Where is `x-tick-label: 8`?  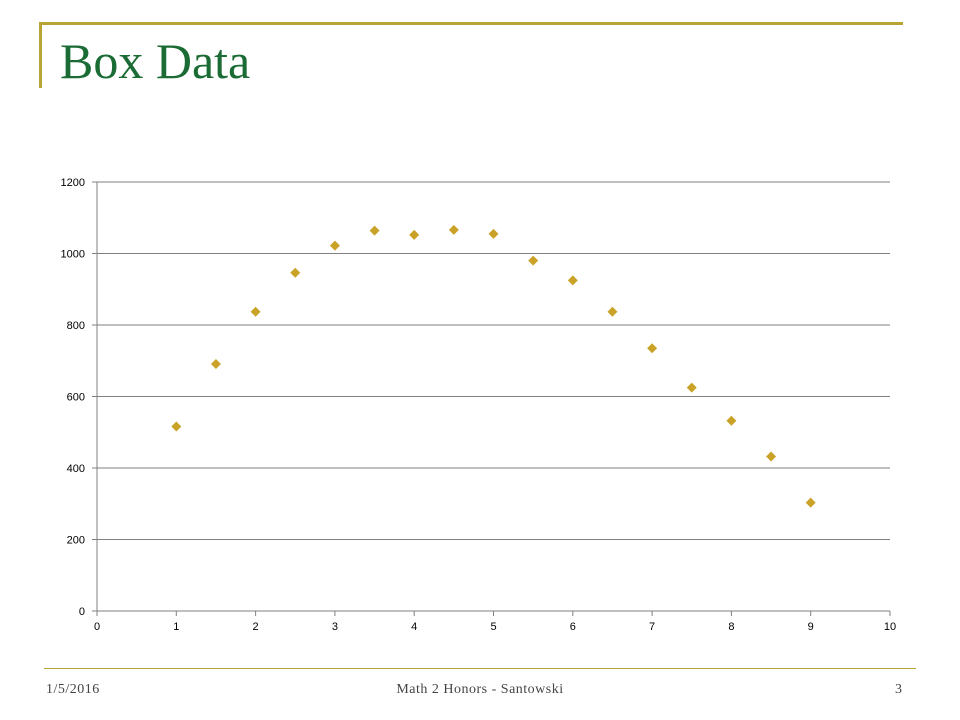 x-tick-label: 8 is located at coordinates (731, 627).